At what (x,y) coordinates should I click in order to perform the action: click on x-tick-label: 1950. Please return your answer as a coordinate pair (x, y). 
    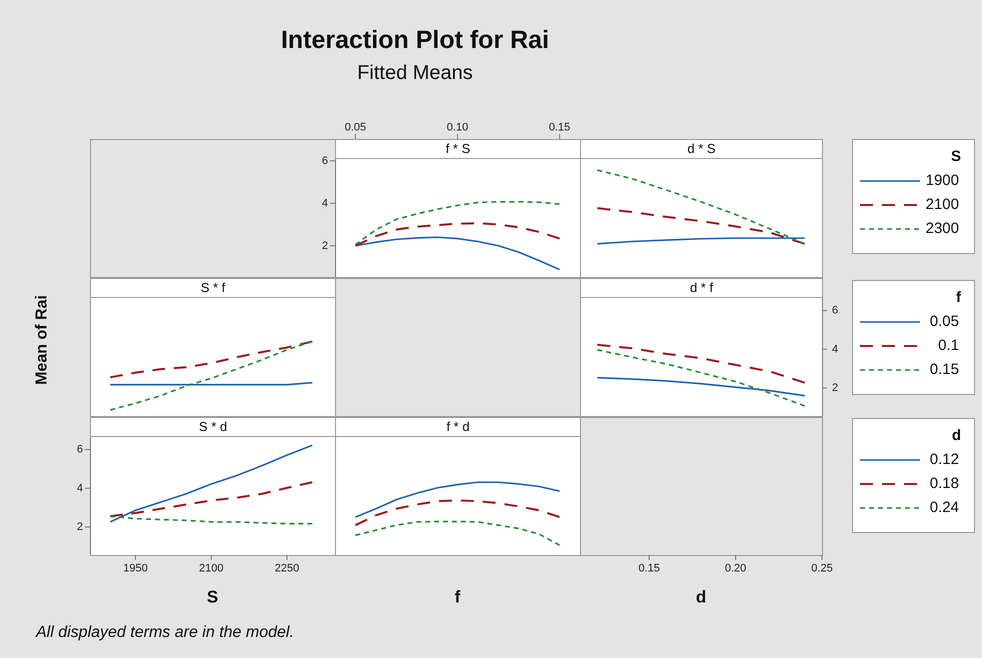
    Looking at the image, I should click on (135, 568).